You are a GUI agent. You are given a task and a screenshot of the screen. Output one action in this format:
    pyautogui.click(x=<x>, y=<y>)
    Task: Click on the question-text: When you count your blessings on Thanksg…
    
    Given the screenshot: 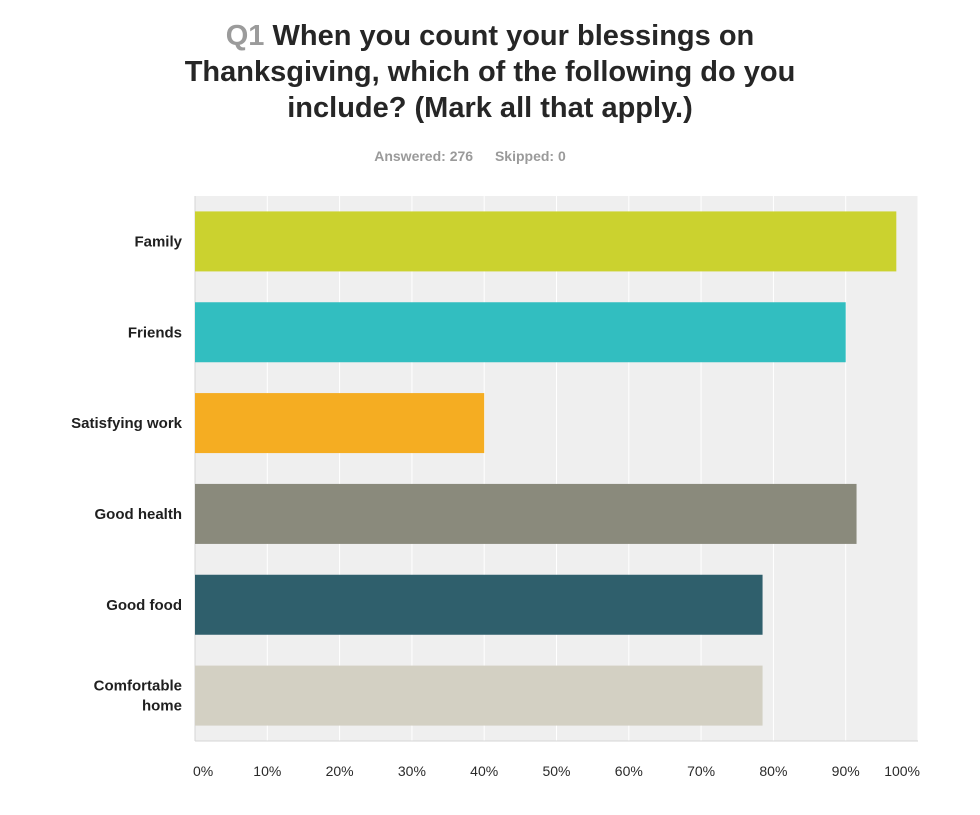 What is the action you would take?
    pyautogui.click(x=490, y=72)
    